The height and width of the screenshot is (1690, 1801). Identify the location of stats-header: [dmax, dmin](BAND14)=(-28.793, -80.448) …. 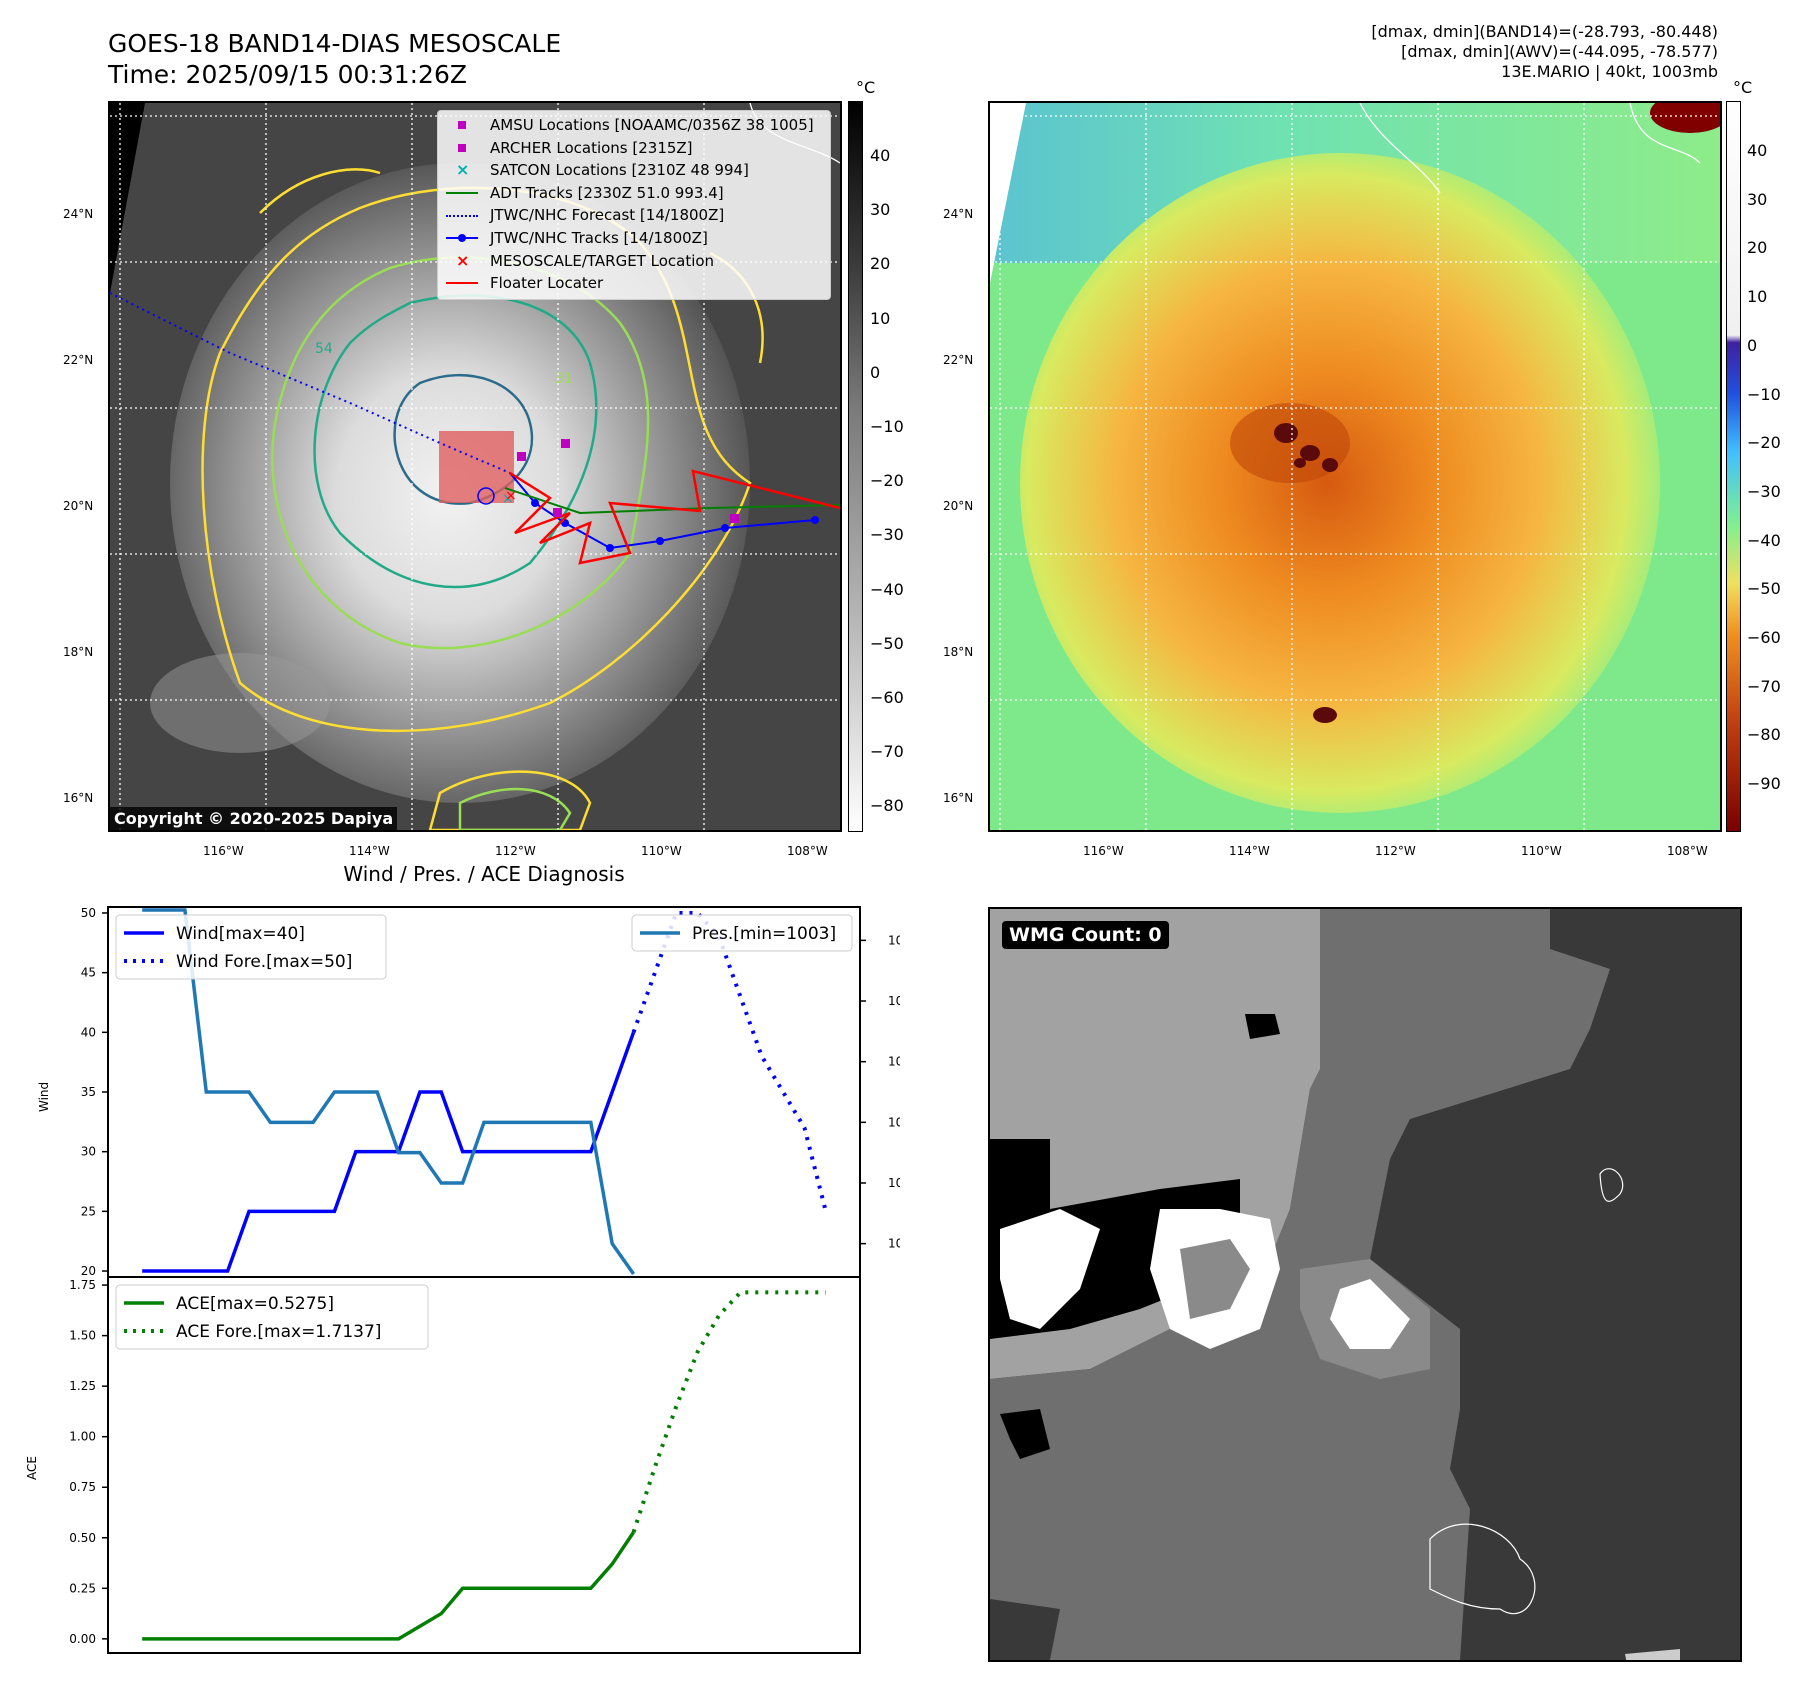
(1418, 52).